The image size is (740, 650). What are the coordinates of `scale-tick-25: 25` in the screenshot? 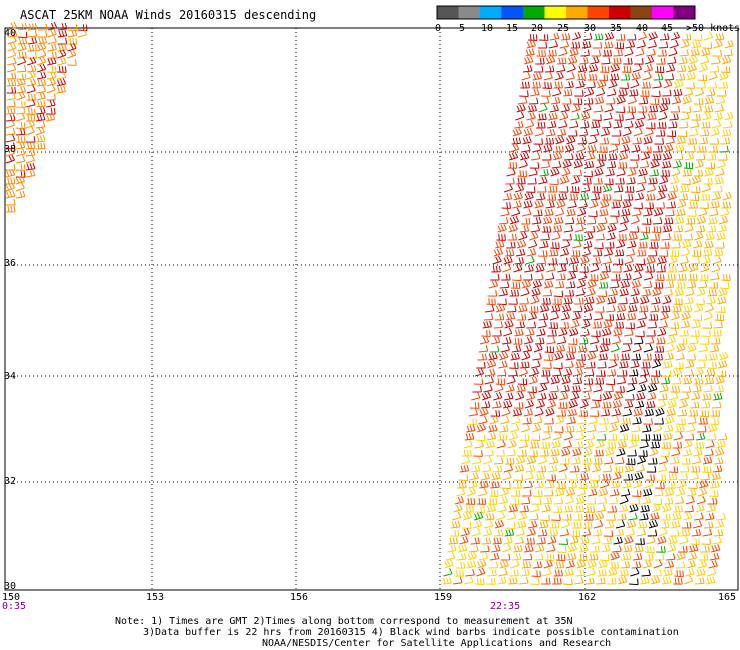 It's located at (563, 28).